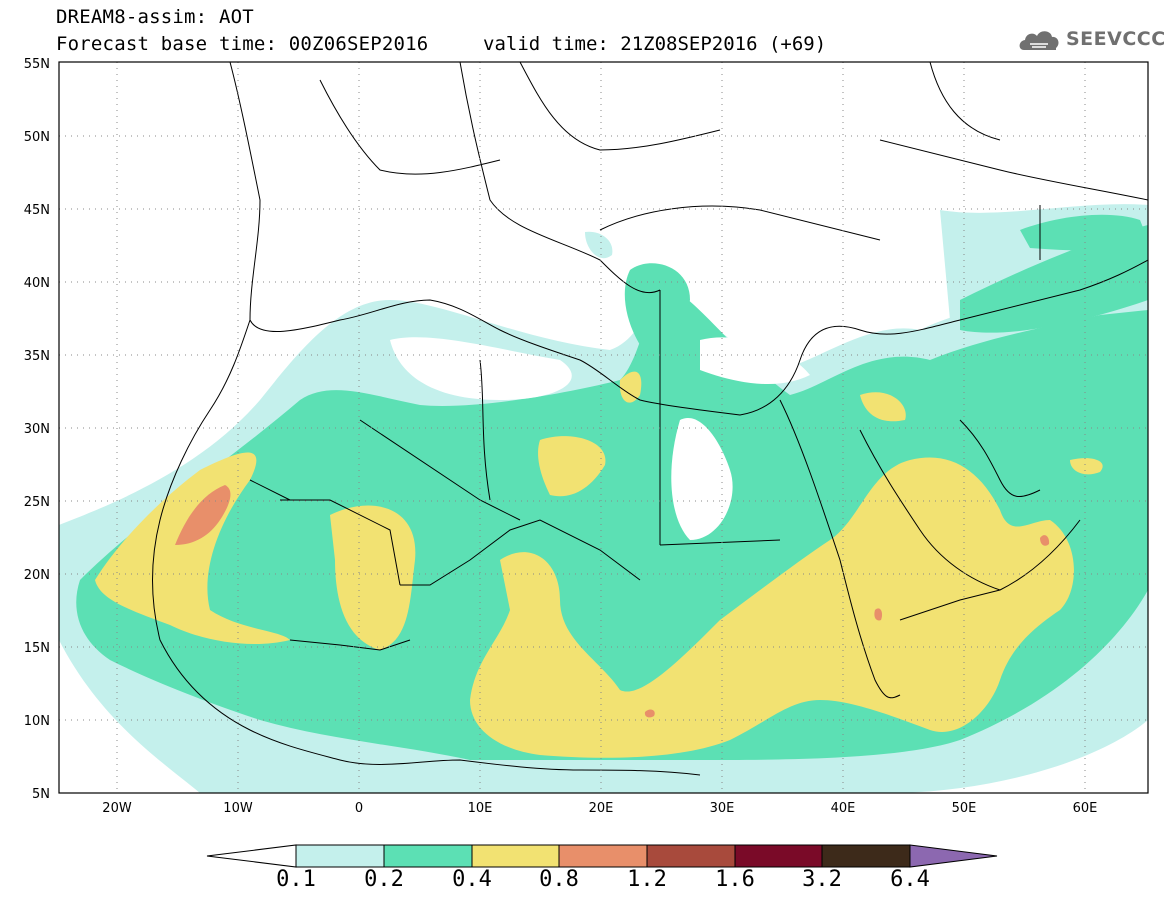  Describe the element at coordinates (37, 502) in the screenshot. I see `lat-label: 25N` at that location.